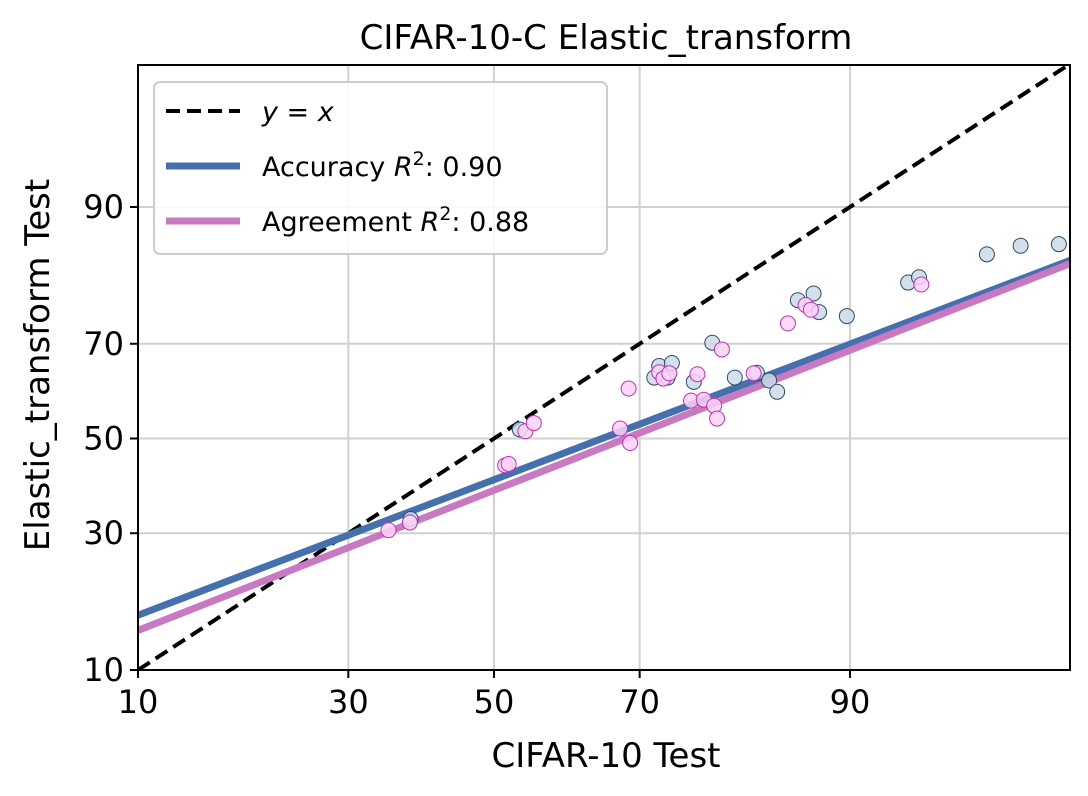 Image resolution: width=1088 pixels, height=796 pixels. What do you see at coordinates (38, 365) in the screenshot?
I see `y-axis-label: Elastic_transform Test` at bounding box center [38, 365].